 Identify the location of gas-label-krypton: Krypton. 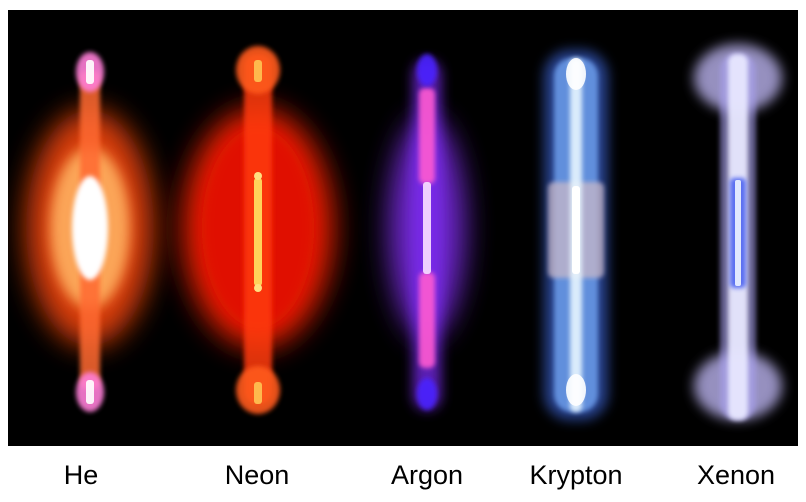
(576, 475).